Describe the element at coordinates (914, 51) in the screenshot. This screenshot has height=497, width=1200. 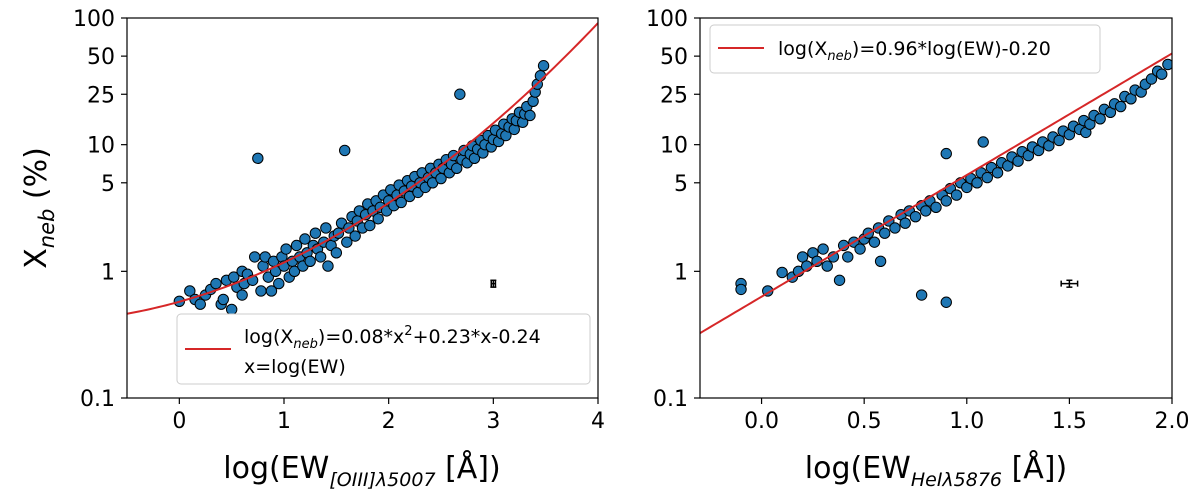
I see `right-legend-label: log(Xneb)=0.96*log(EW)-0.20` at that location.